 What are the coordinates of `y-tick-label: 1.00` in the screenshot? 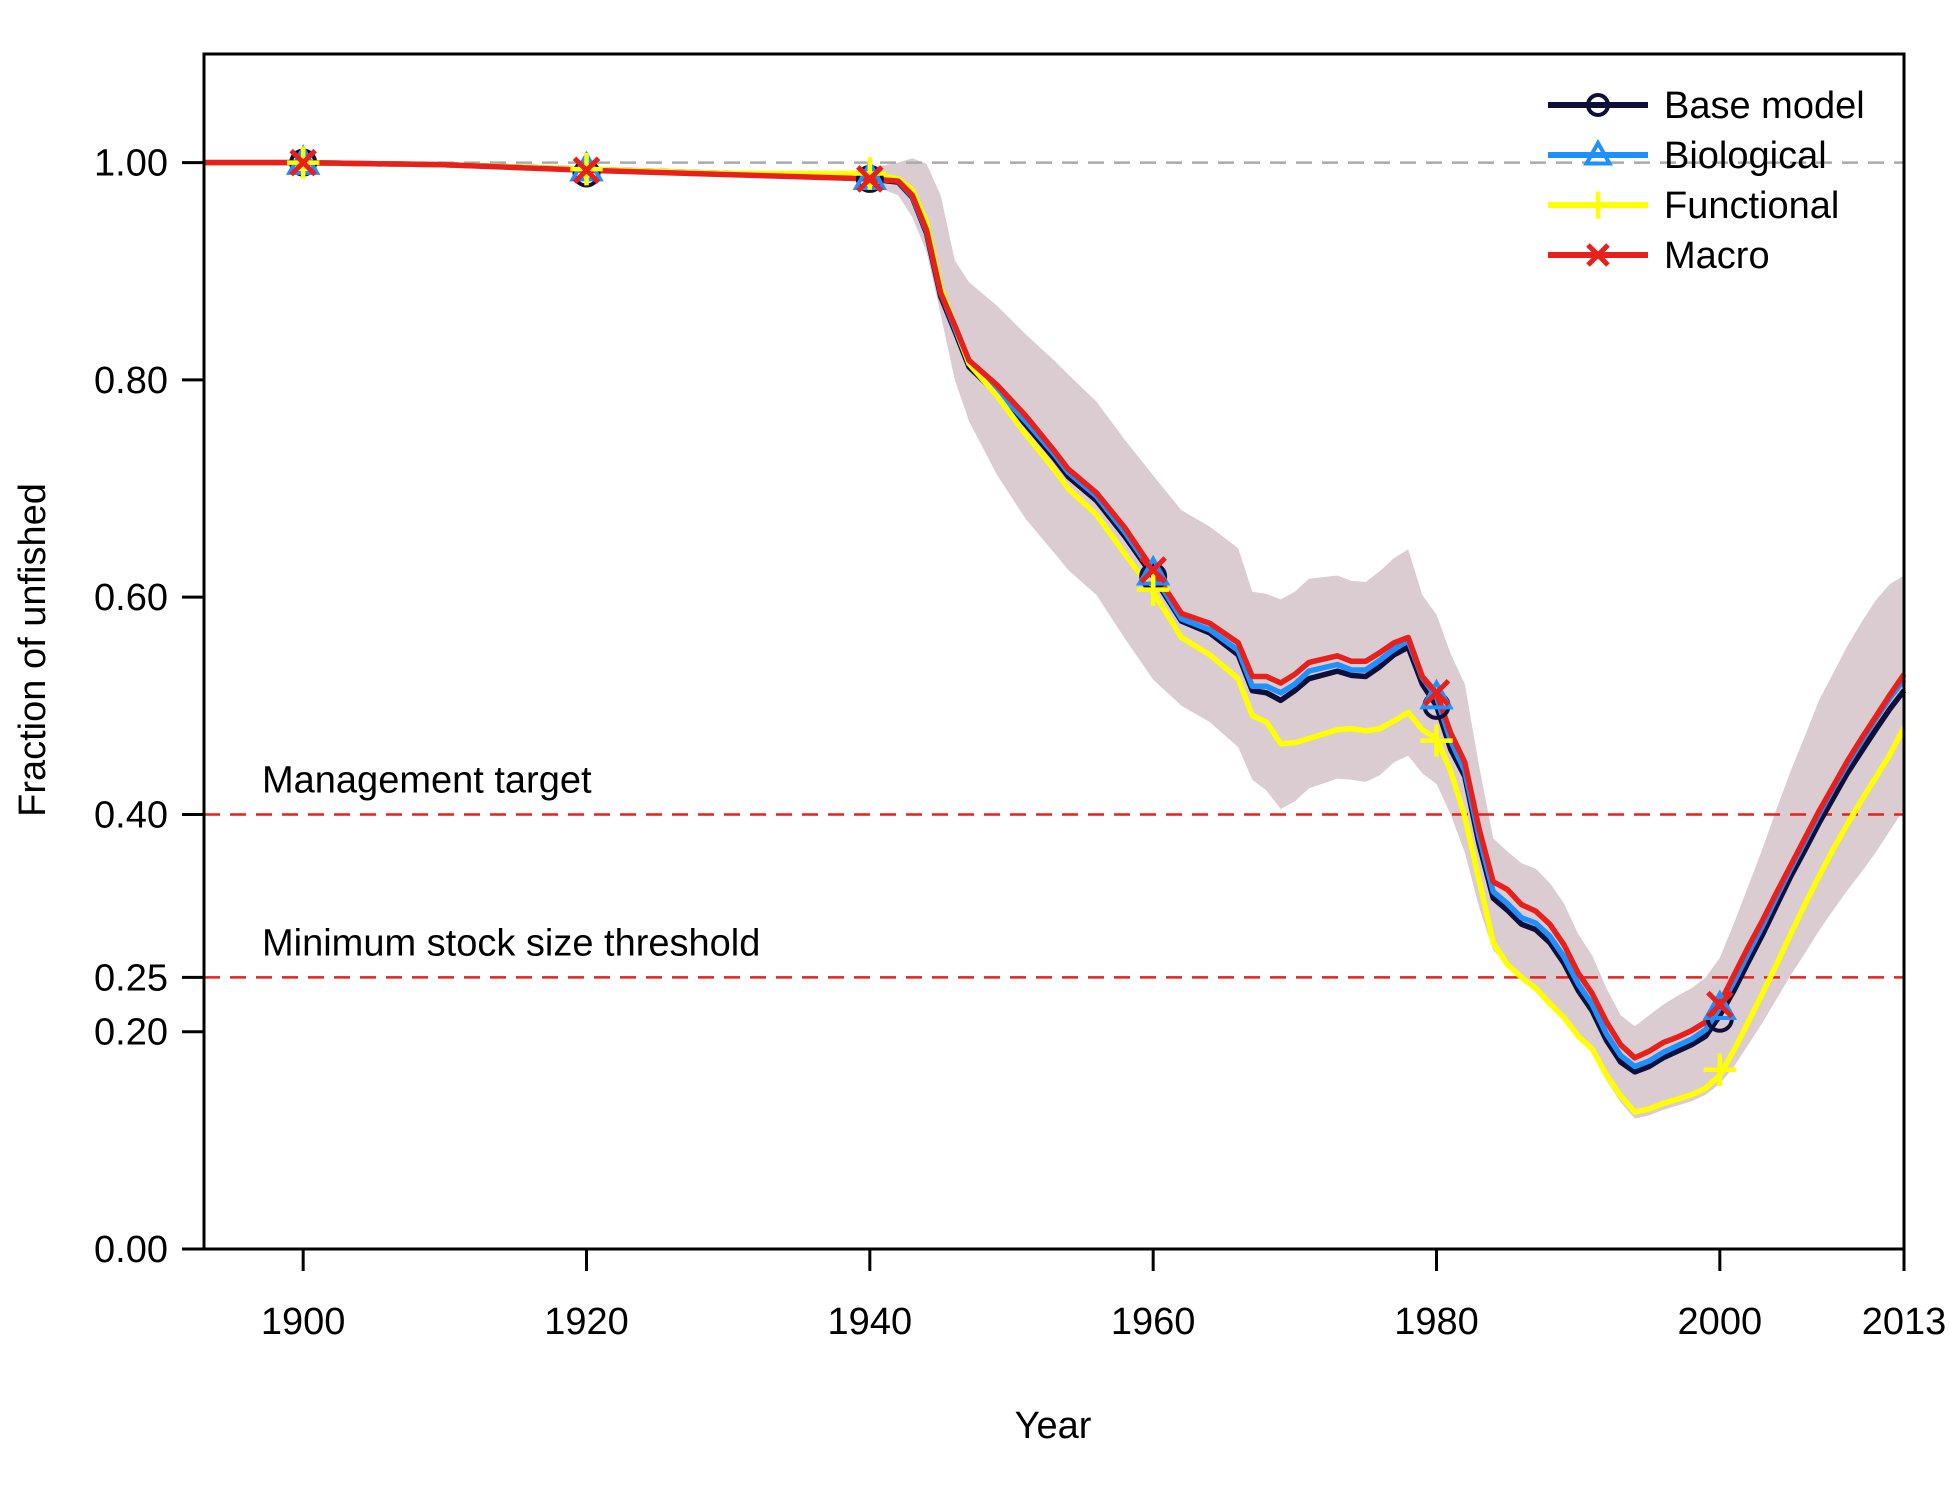 It's located at (131, 164).